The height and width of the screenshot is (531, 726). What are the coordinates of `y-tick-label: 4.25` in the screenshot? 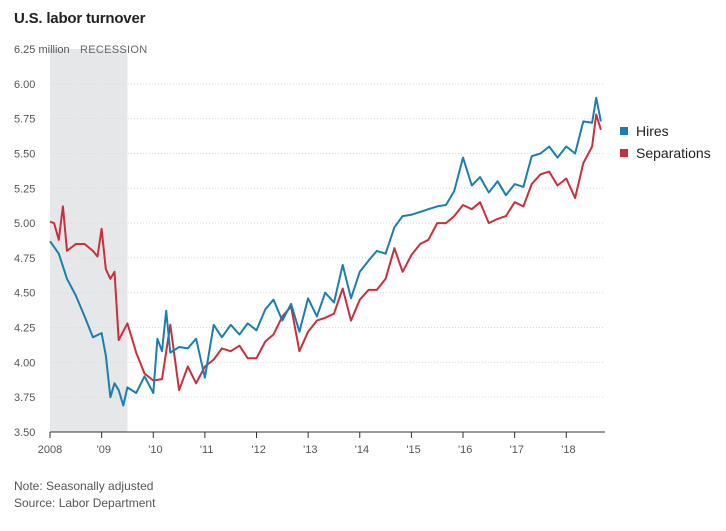 It's located at (24, 329).